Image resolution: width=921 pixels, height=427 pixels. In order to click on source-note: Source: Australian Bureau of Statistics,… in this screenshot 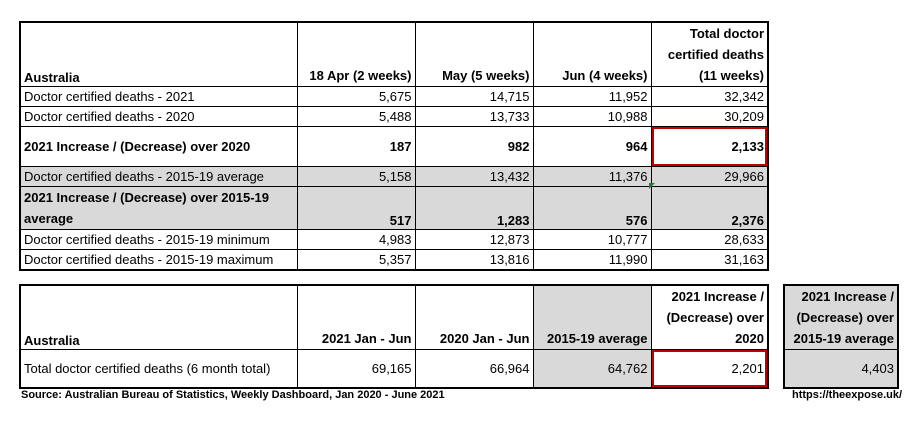, I will do `click(233, 395)`.